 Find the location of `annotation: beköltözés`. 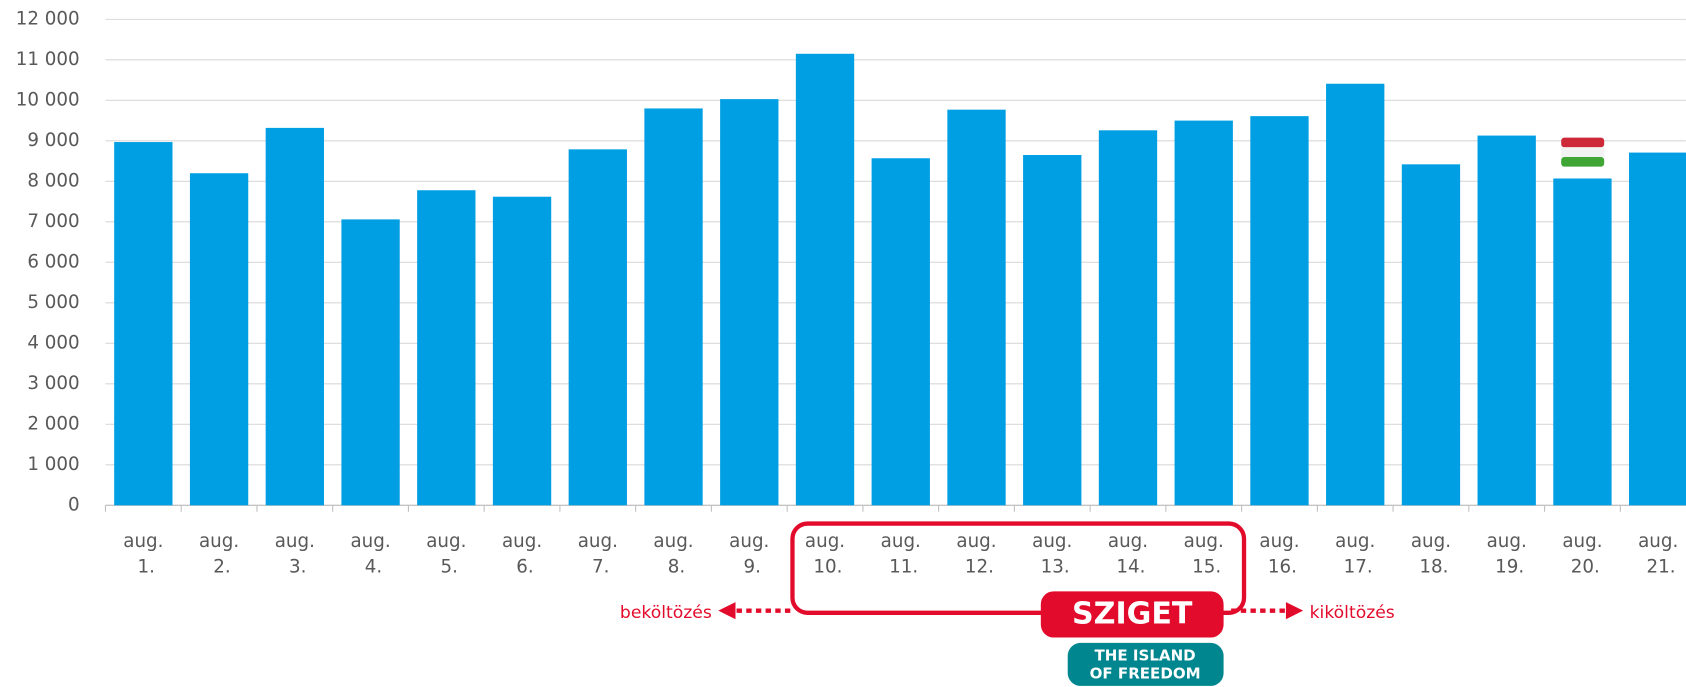

annotation: beköltözés is located at coordinates (666, 613).